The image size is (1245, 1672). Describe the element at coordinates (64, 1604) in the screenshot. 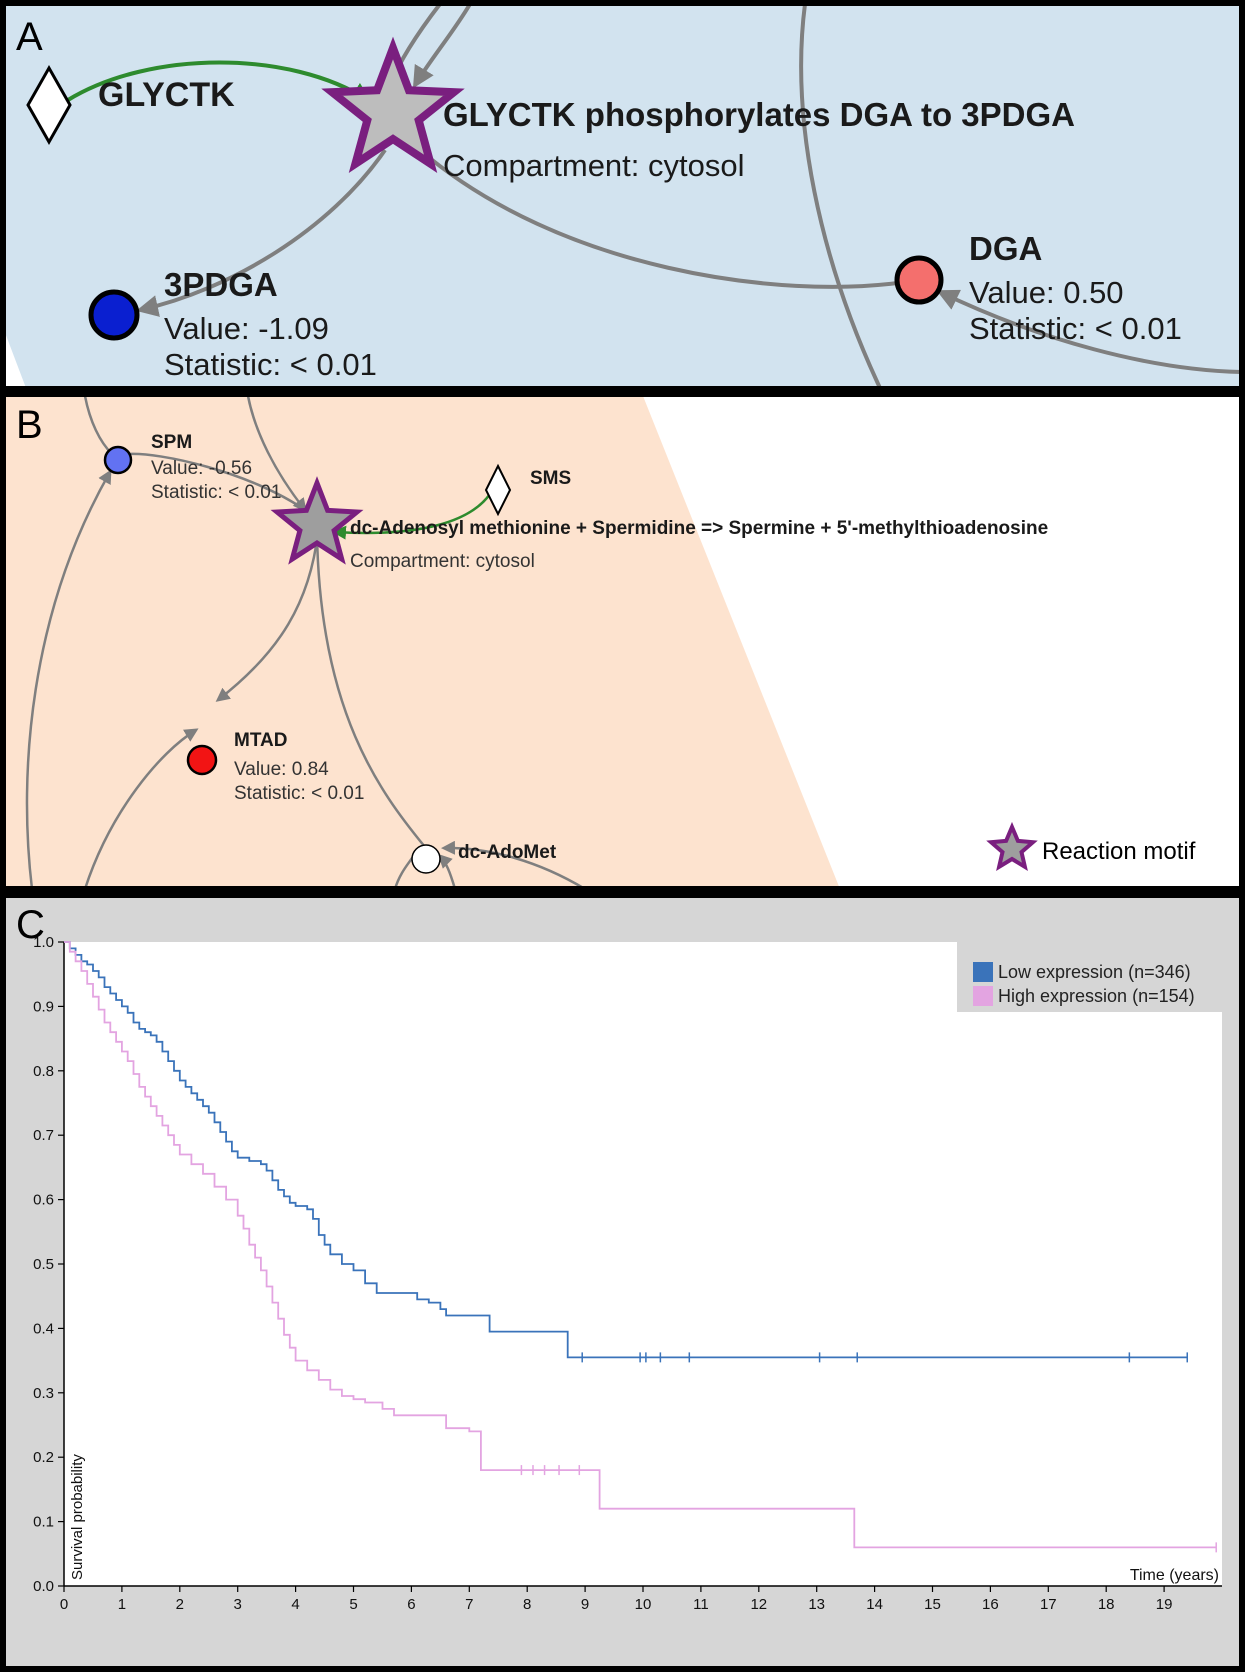

I see `x-tick-label: 0` at that location.